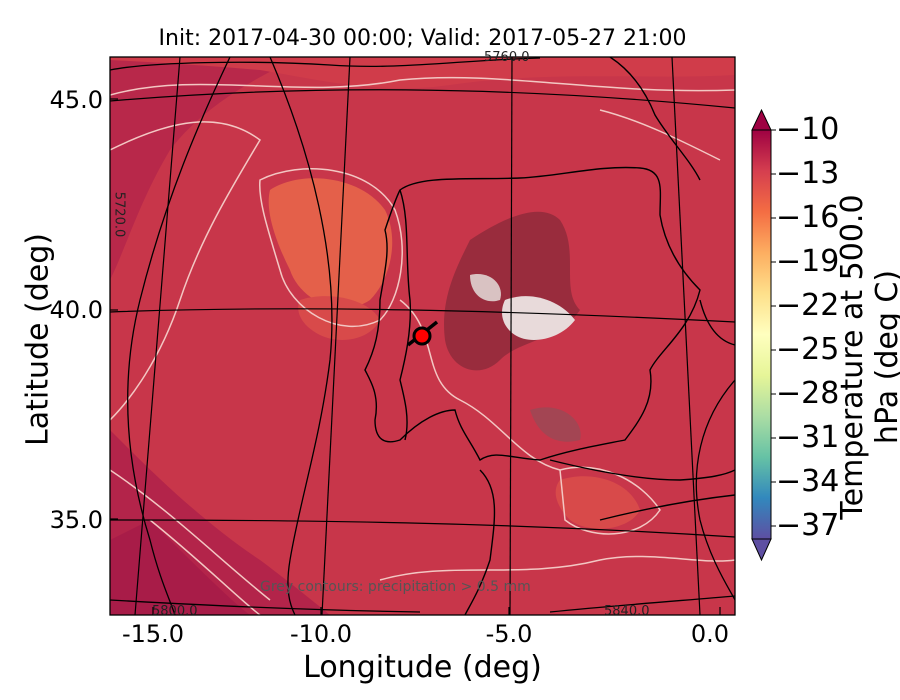  What do you see at coordinates (808, 173) in the screenshot?
I see `colorbar-tick-label: −13` at bounding box center [808, 173].